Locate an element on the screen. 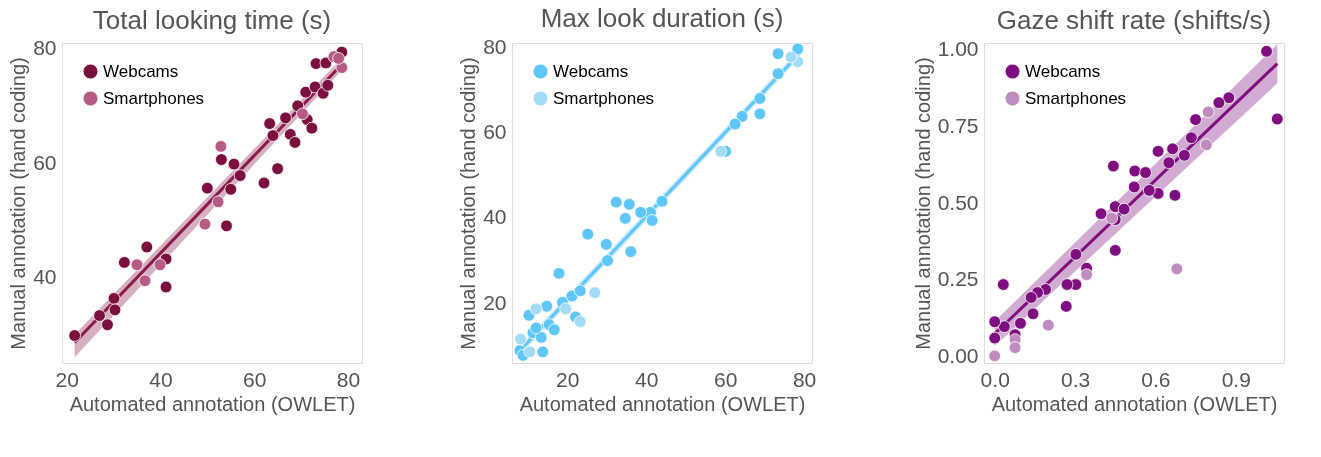 This screenshot has height=457, width=1321. x-tick-label: 60 is located at coordinates (255, 379).